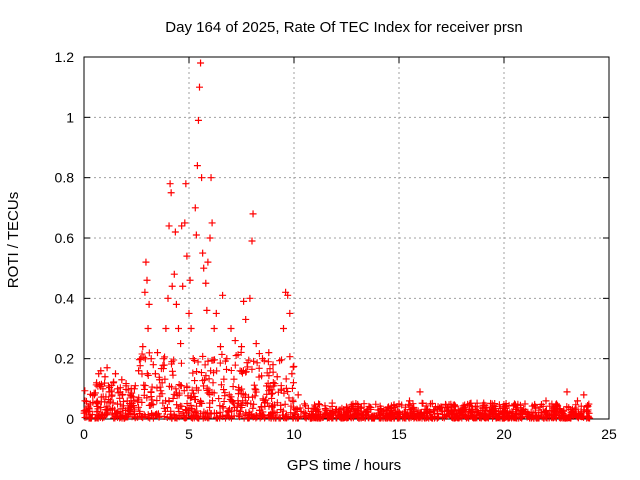 The height and width of the screenshot is (480, 640). I want to click on dense-band, so click(337, 385).